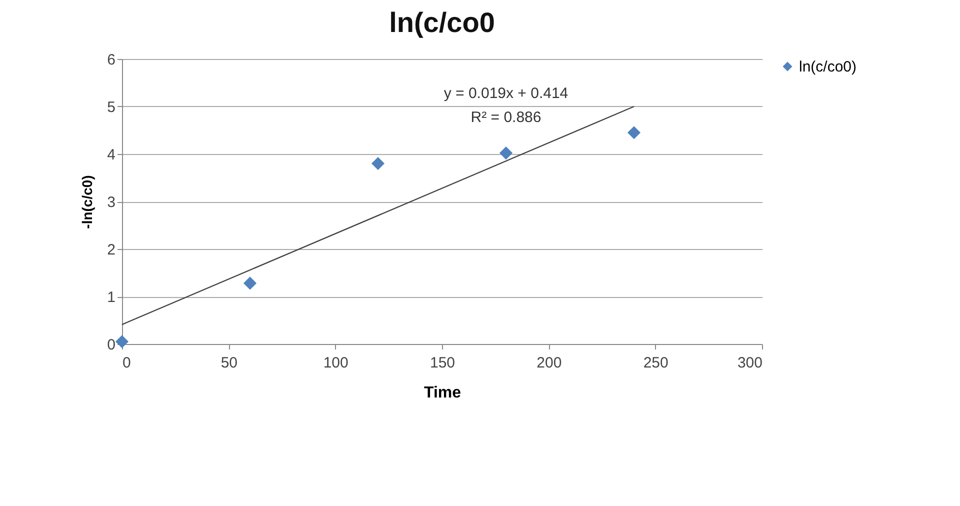 This screenshot has width=960, height=506. Describe the element at coordinates (126, 363) in the screenshot. I see `x-tick-label: 0` at that location.